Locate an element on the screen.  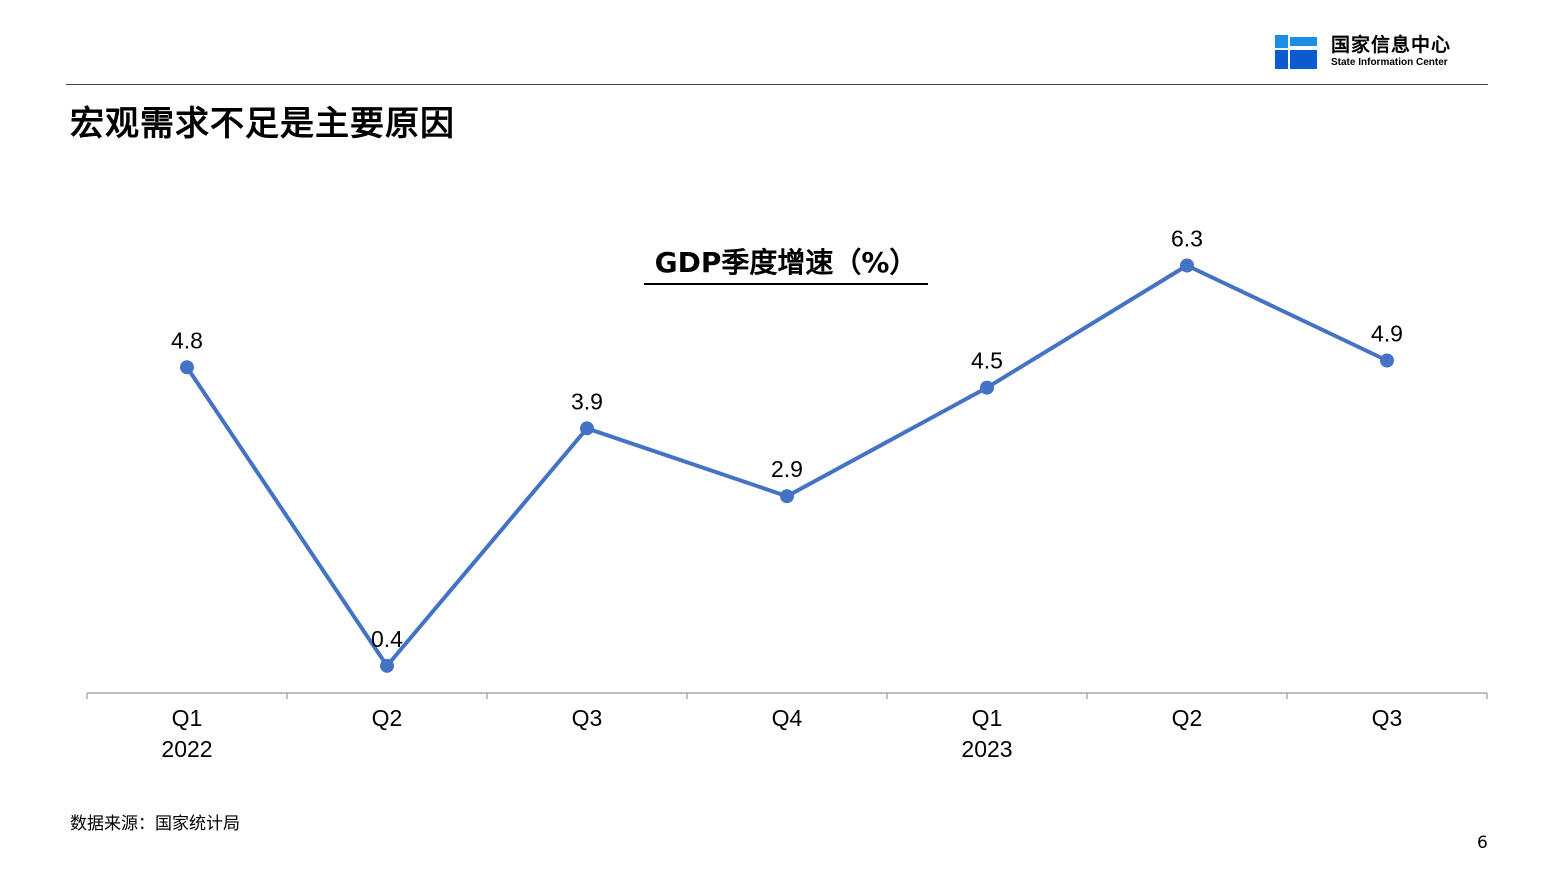
data-source-note: 数据来源：国家统计局 is located at coordinates (155, 824).